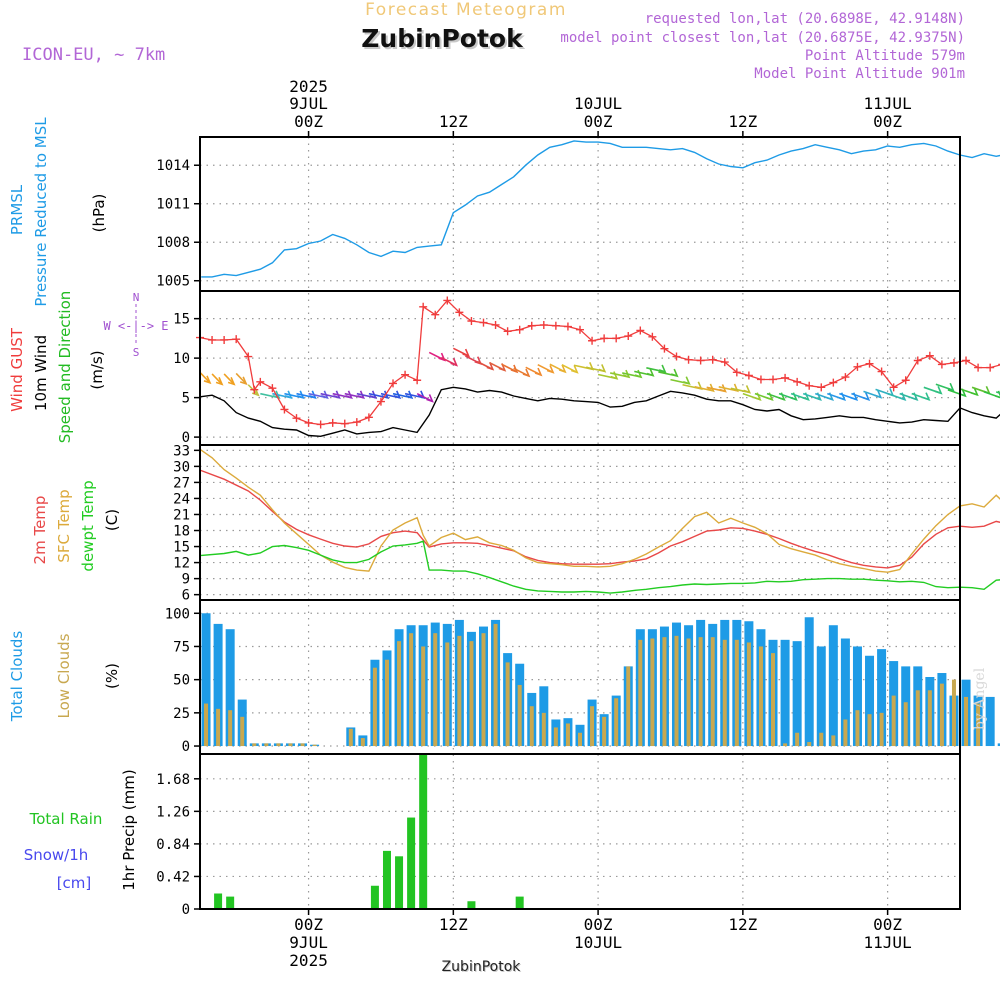 This screenshot has height=1000, width=1000. I want to click on snow-unit: [cm], so click(74, 883).